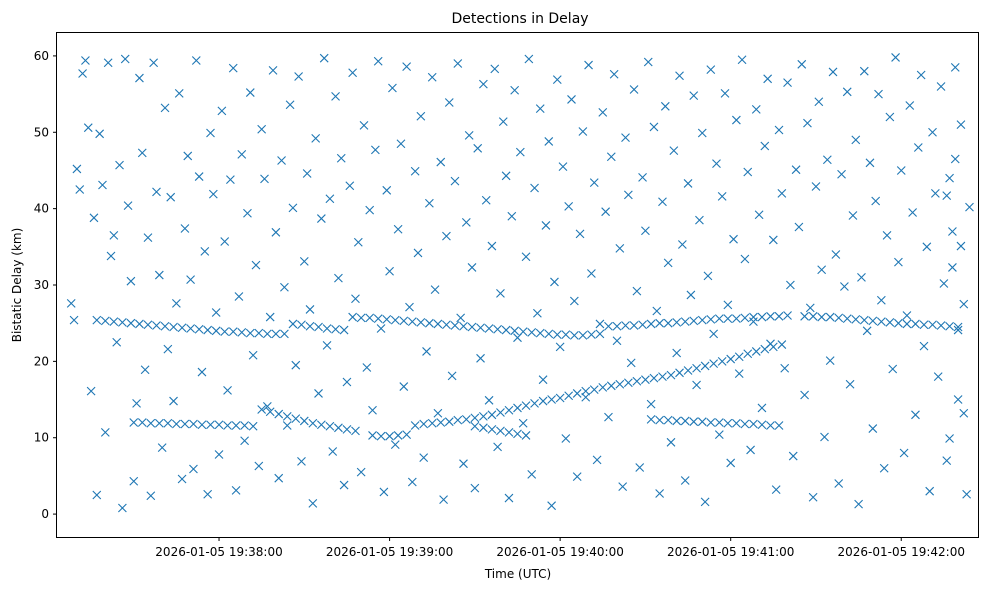 The image size is (989, 594). What do you see at coordinates (41, 285) in the screenshot?
I see `y-tick-label: 30` at bounding box center [41, 285].